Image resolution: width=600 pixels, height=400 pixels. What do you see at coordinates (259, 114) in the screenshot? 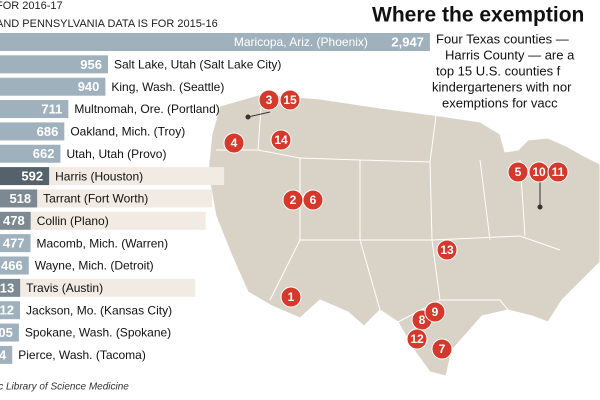
I see `pointer-line` at bounding box center [259, 114].